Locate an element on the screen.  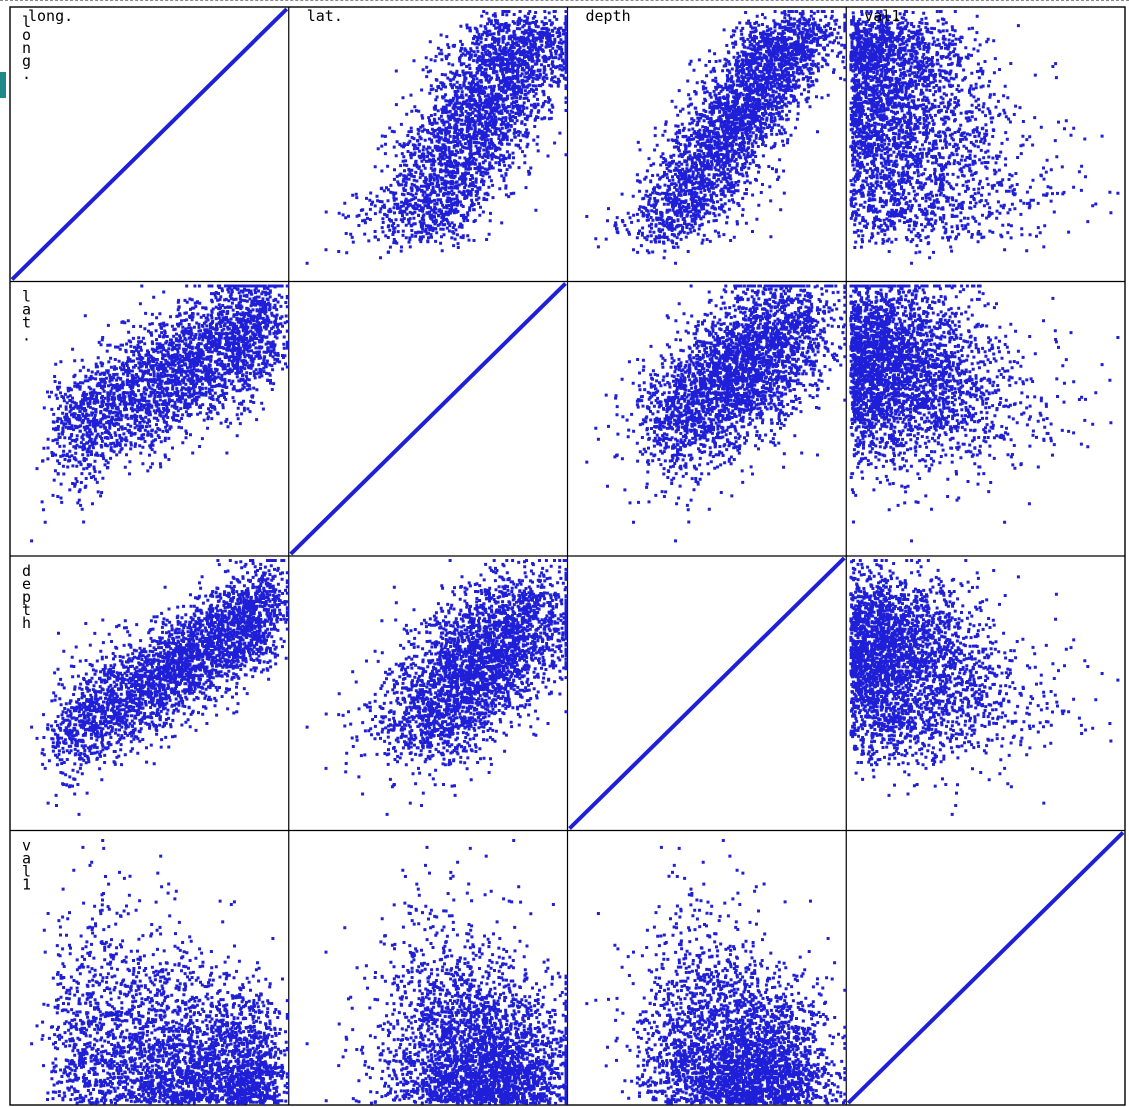
column-label-val1: val1 is located at coordinates (882, 16).